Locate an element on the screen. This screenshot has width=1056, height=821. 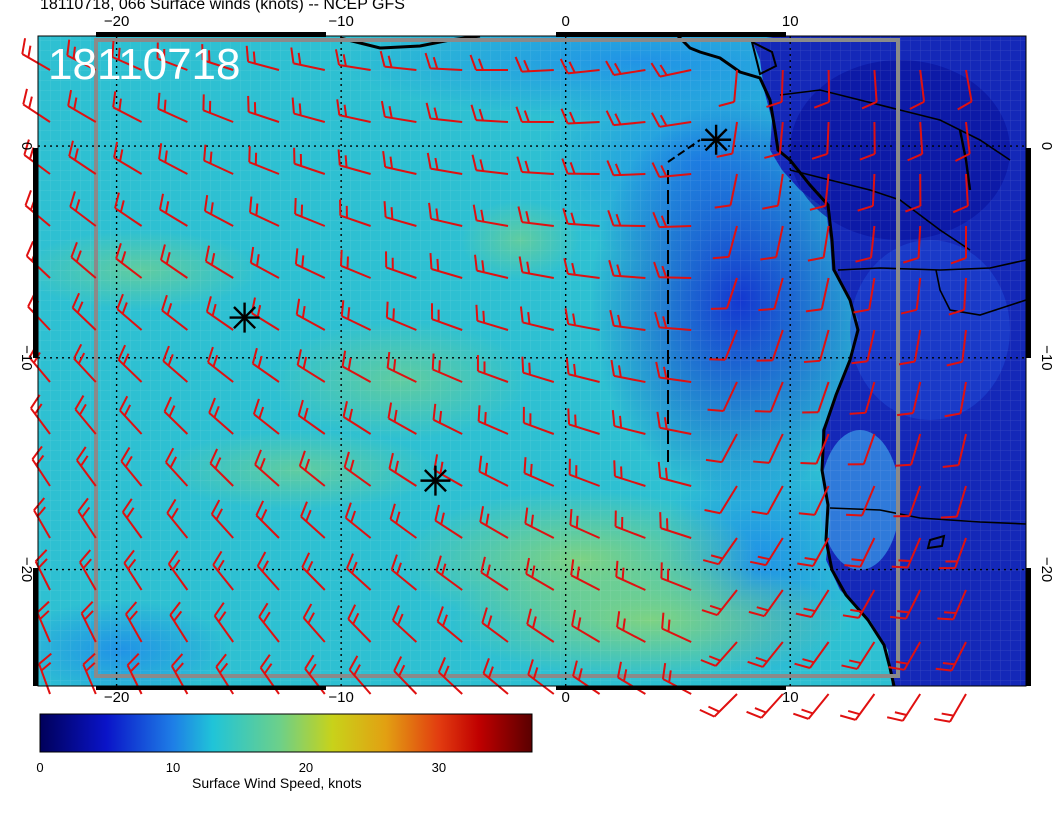
lon-tick-labels-bottom: −20 −10 0 10 is located at coordinates (451, 697).